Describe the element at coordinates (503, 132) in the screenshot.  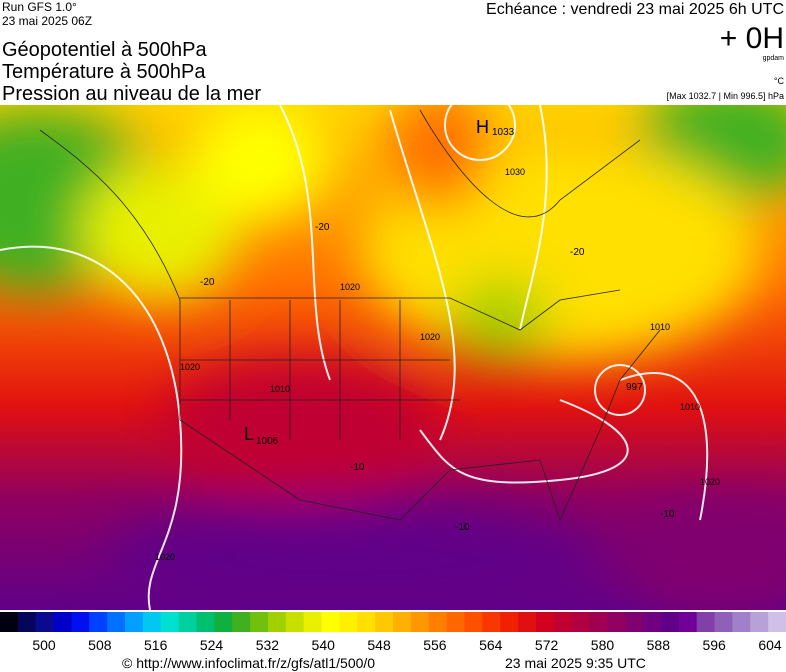
I see `map-label: 1033` at that location.